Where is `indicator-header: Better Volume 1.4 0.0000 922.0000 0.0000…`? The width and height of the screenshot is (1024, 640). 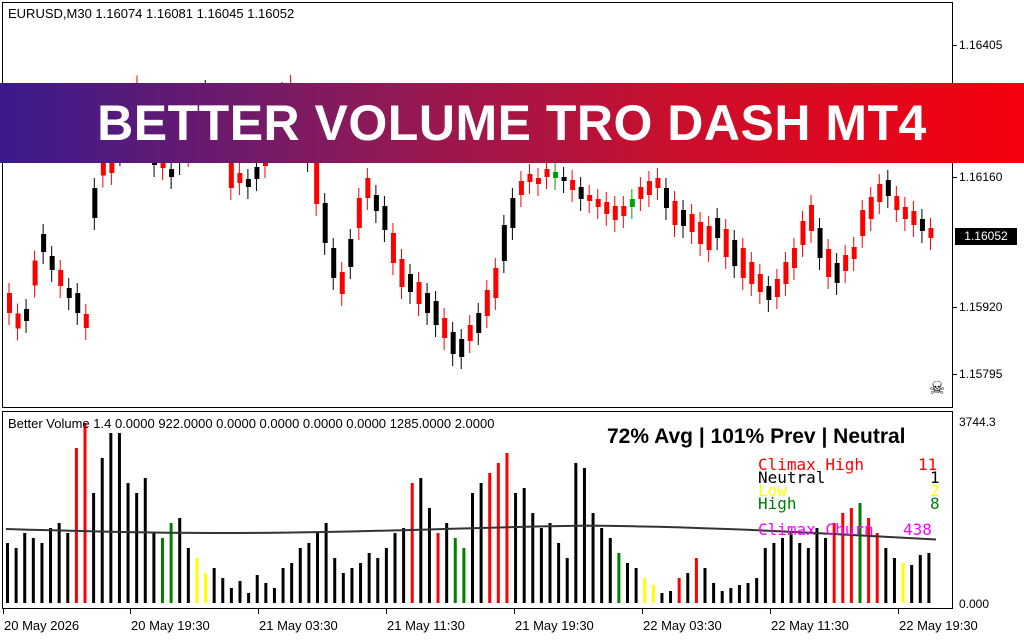
indicator-header: Better Volume 1.4 0.0000 922.0000 0.0000… is located at coordinates (251, 423).